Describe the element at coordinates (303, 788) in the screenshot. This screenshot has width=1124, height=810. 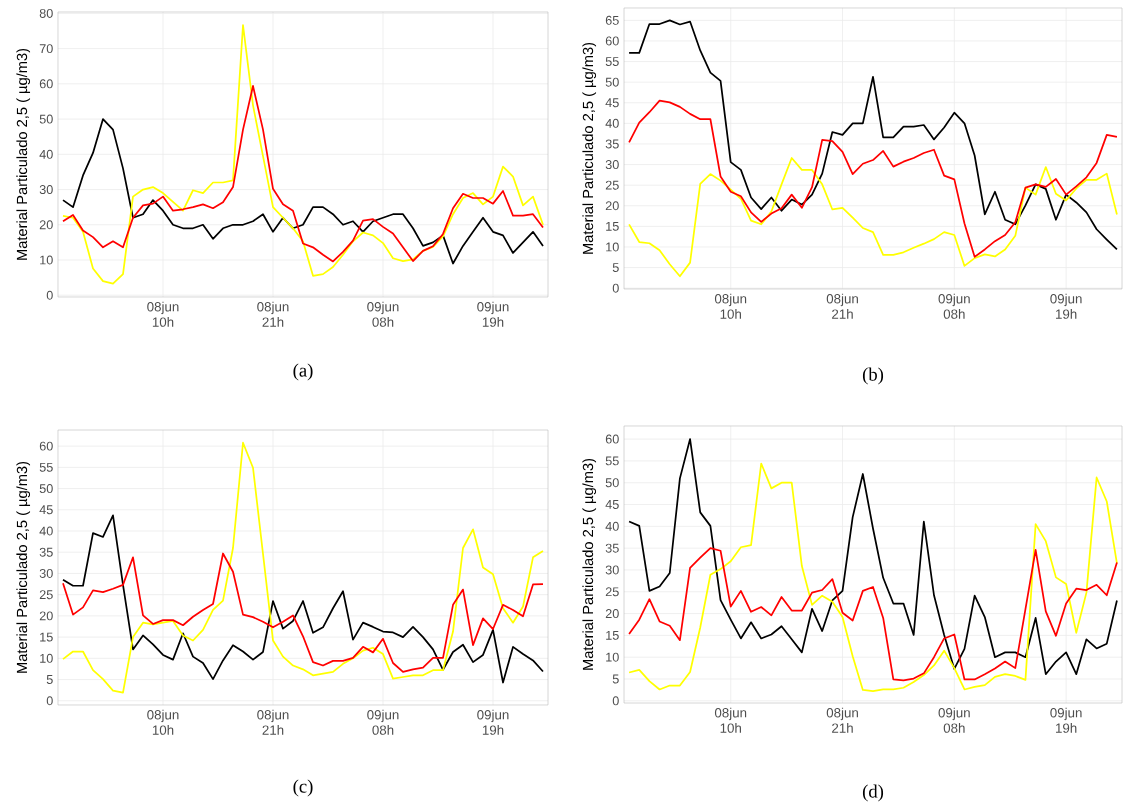
I see `text: (c)` at that location.